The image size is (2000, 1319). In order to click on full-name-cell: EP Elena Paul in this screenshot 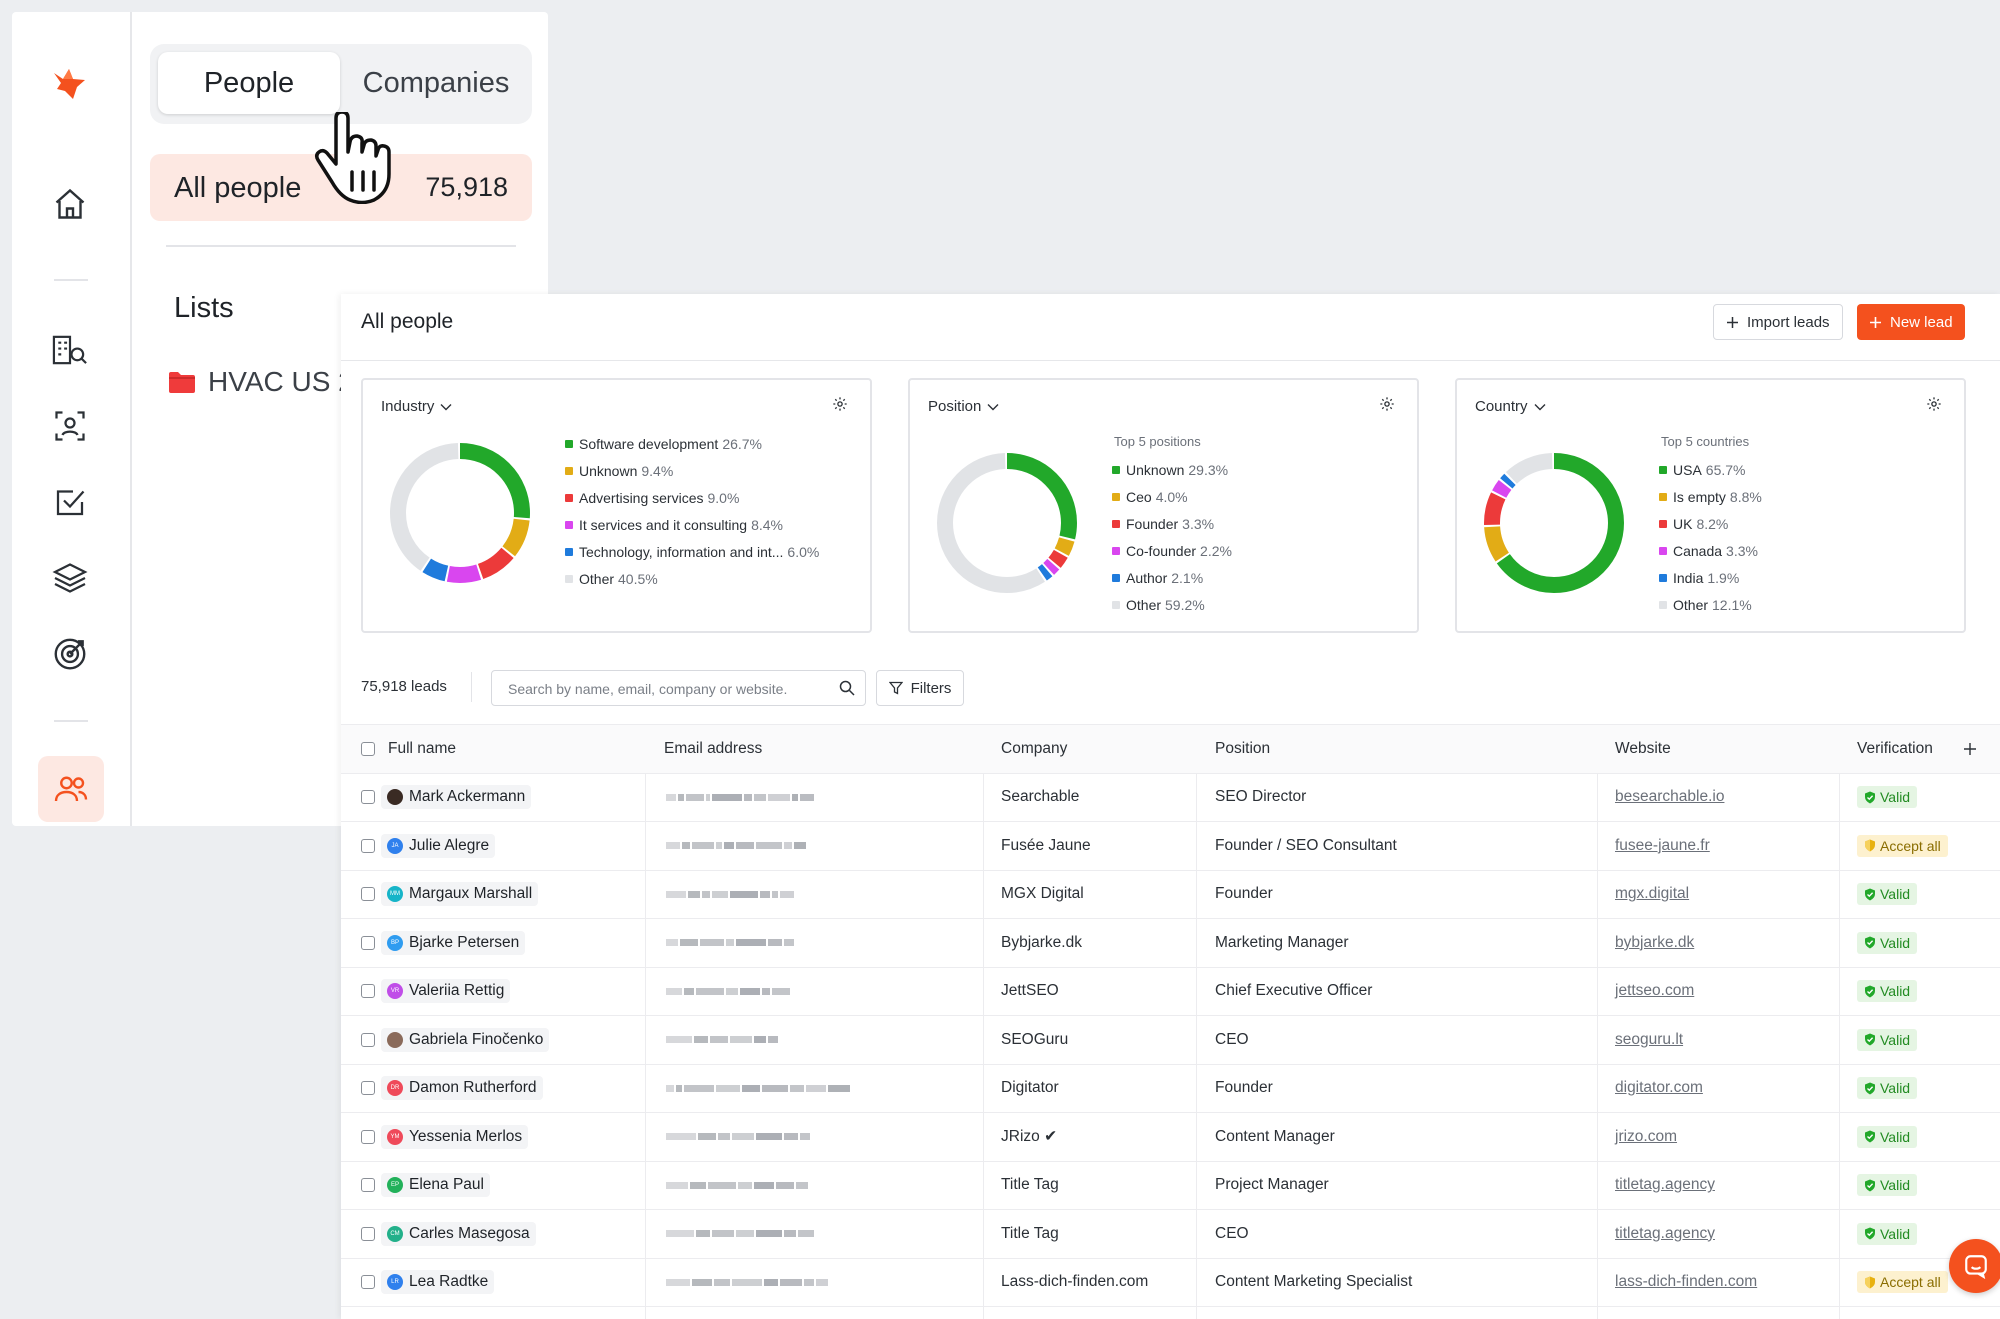, I will do `click(435, 1186)`.